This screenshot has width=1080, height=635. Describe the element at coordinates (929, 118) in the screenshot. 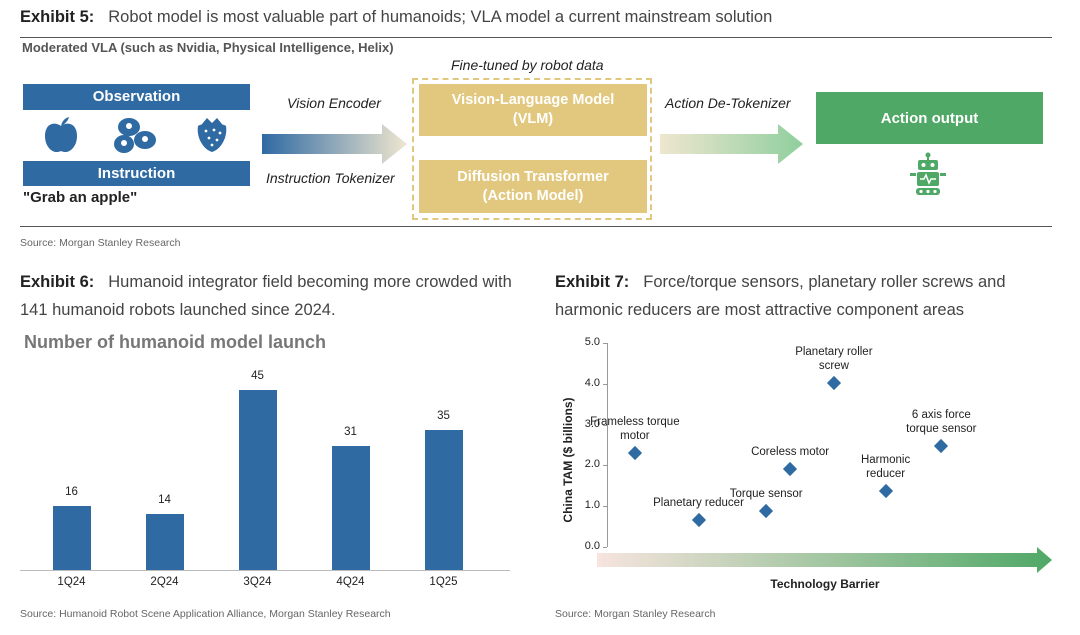

I see `action-output-box: Action output` at that location.